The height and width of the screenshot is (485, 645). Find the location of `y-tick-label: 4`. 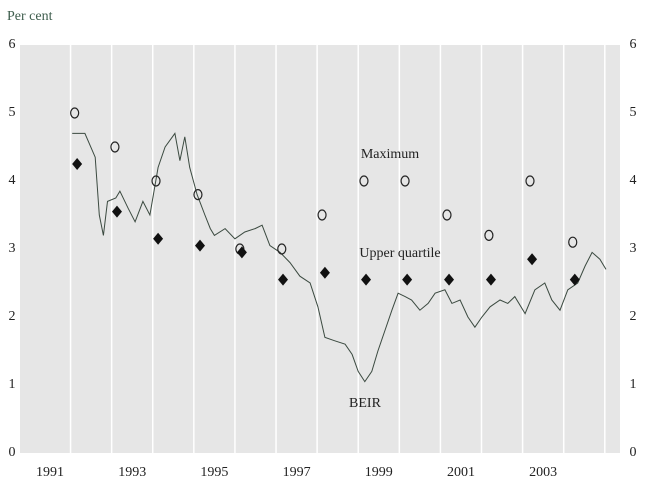

y-tick-label: 4 is located at coordinates (12, 180).